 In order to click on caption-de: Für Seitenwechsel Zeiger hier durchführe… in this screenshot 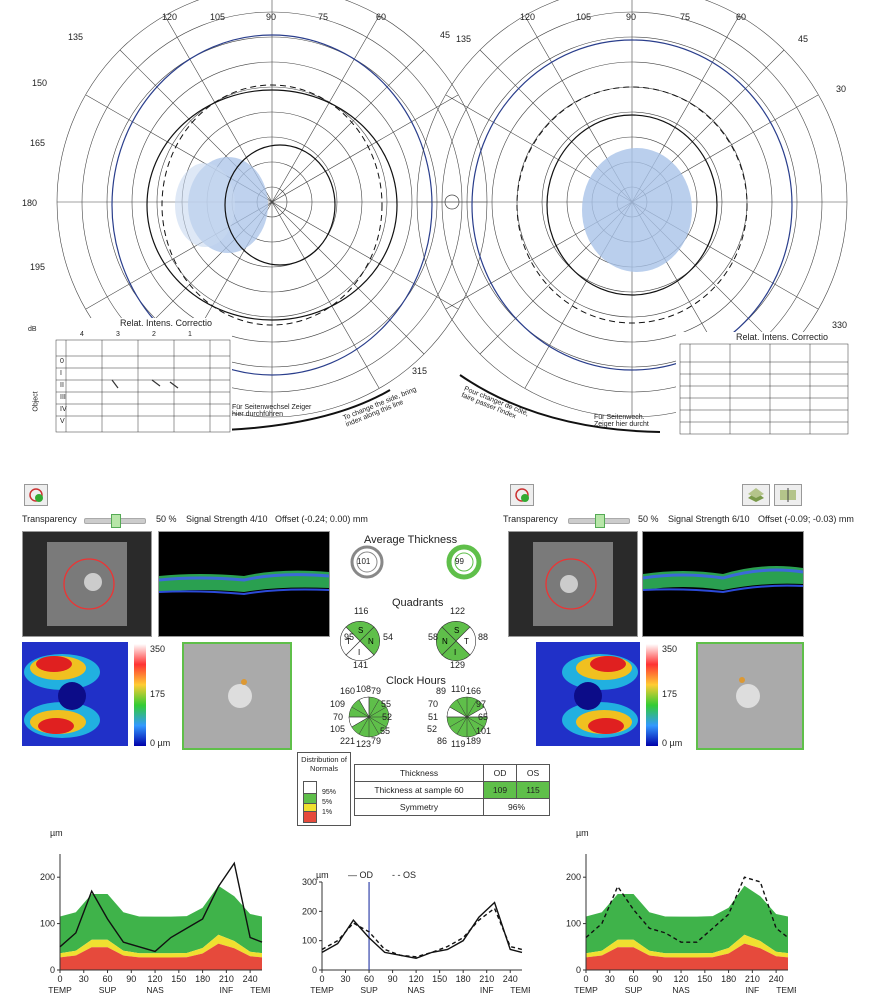, I will do `click(272, 411)`.